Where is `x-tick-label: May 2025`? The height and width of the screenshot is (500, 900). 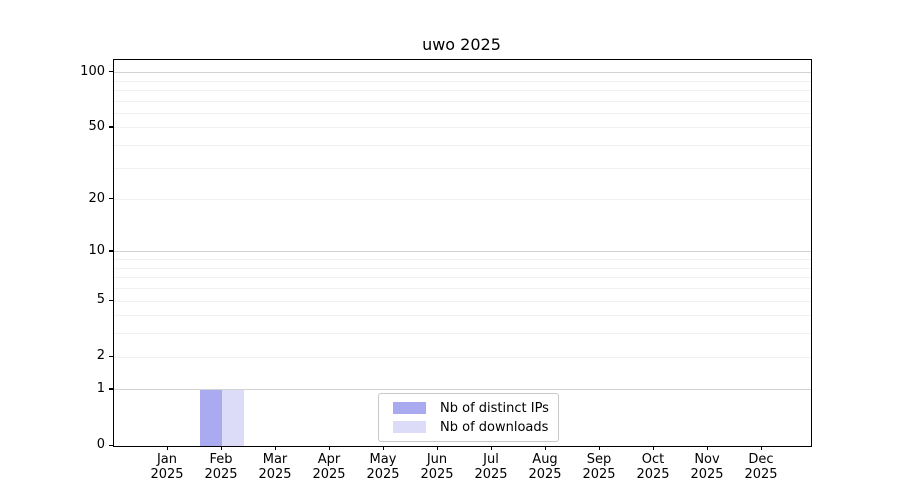 x-tick-label: May 2025 is located at coordinates (383, 467).